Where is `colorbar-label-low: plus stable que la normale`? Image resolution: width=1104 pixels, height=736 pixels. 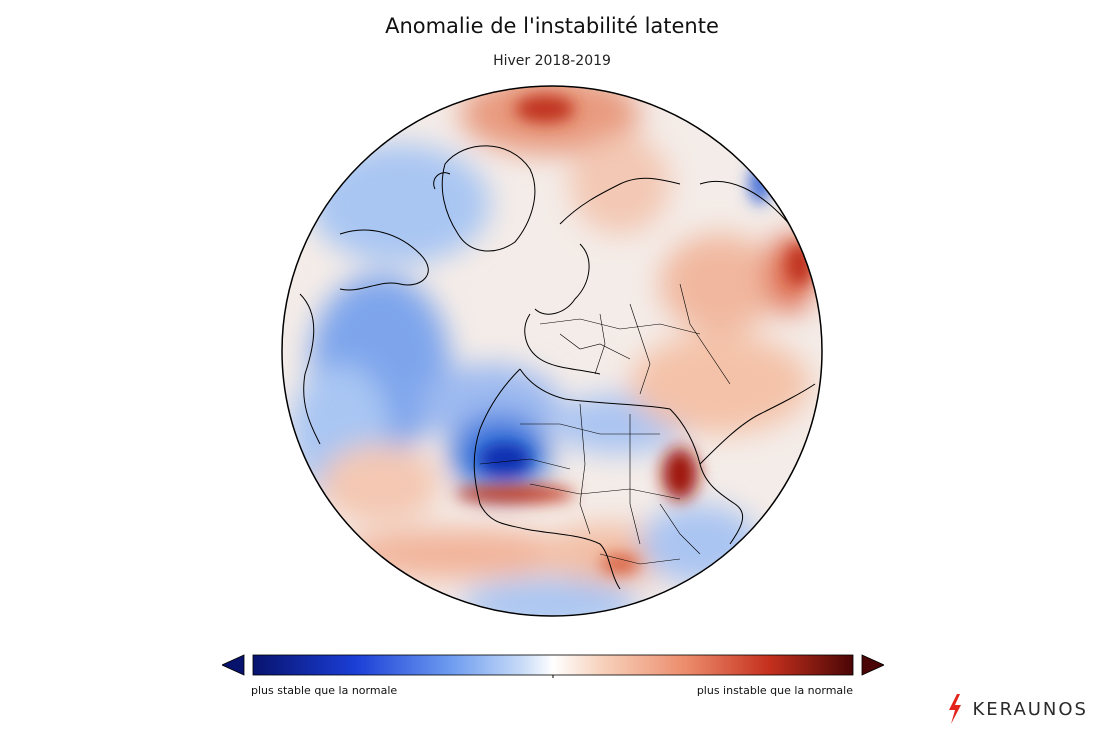
colorbar-label-low: plus stable que la normale is located at coordinates (324, 690).